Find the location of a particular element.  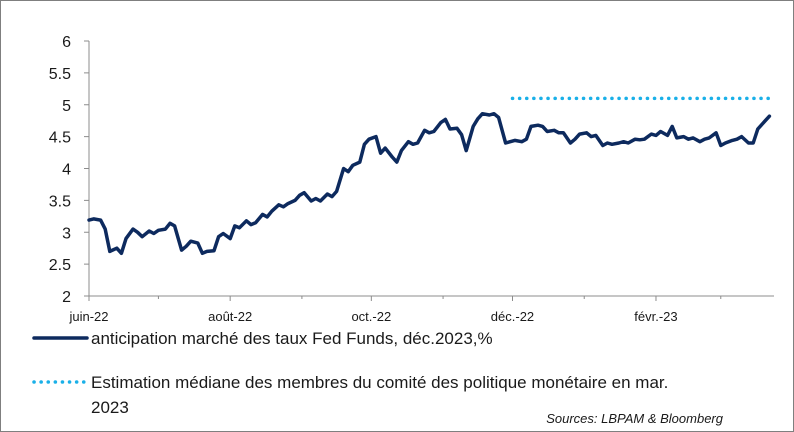

y-axis: 2 2.5 3 3.5 4 4.5 5 5.5 6 is located at coordinates (69, 170).